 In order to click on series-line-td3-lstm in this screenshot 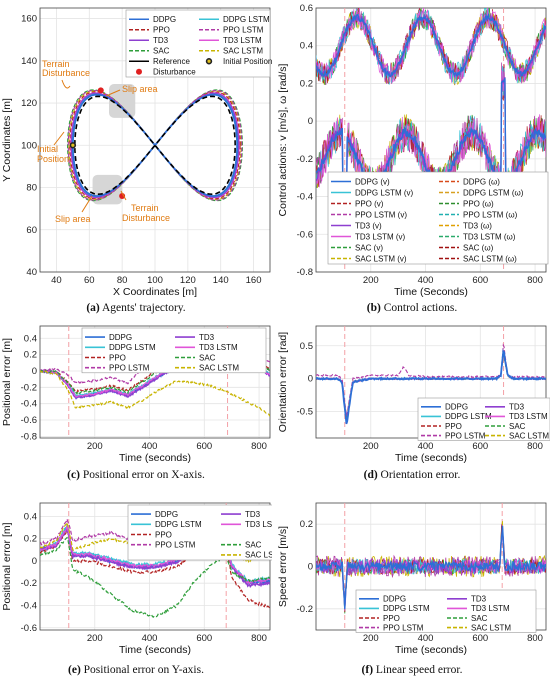, I will do `click(155, 555)`.